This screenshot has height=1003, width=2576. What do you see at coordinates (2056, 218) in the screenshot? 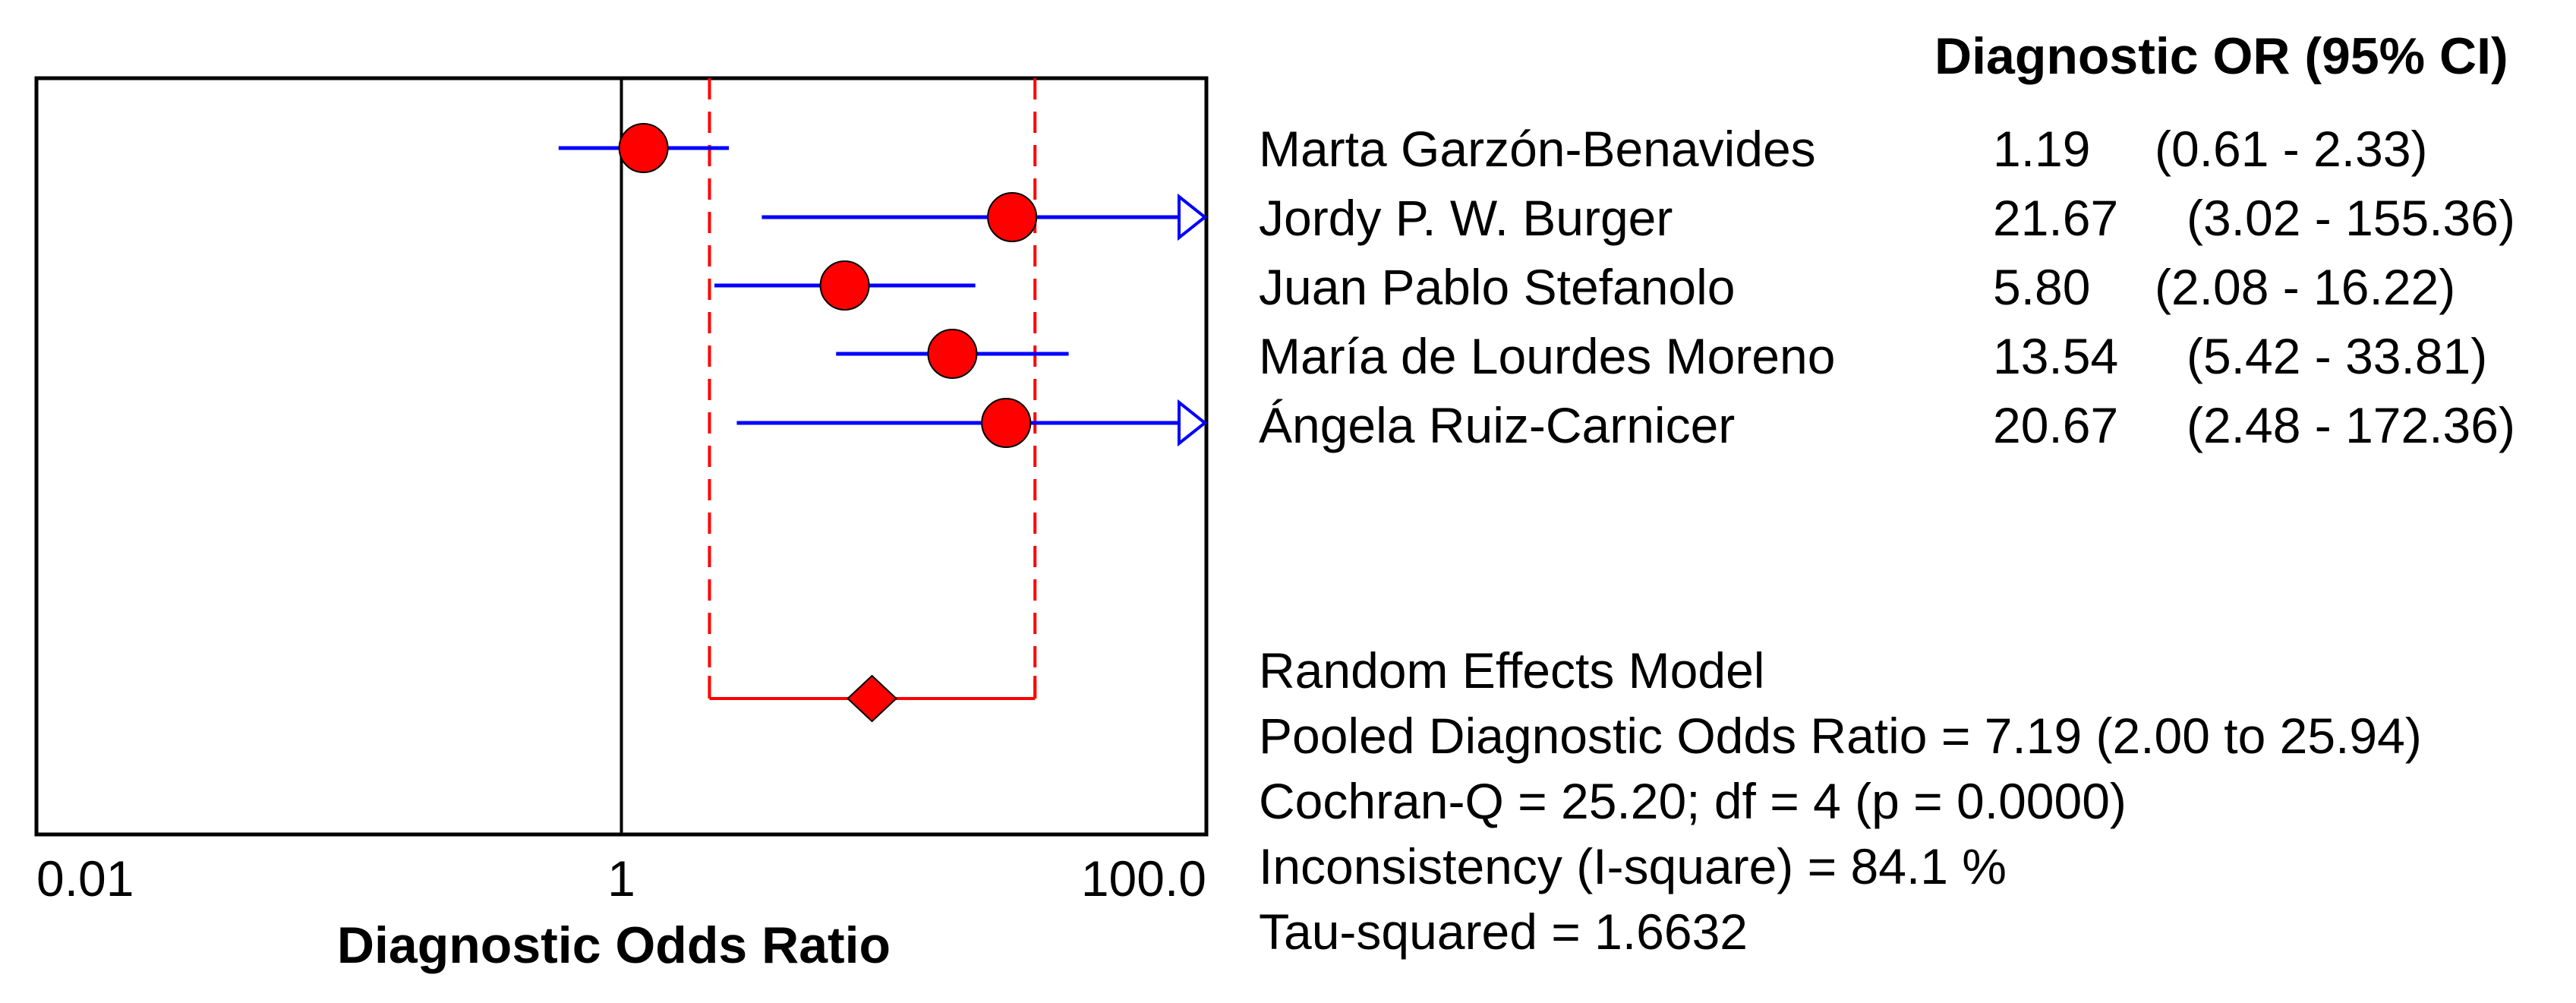
I see `study-or: 21.67` at bounding box center [2056, 218].